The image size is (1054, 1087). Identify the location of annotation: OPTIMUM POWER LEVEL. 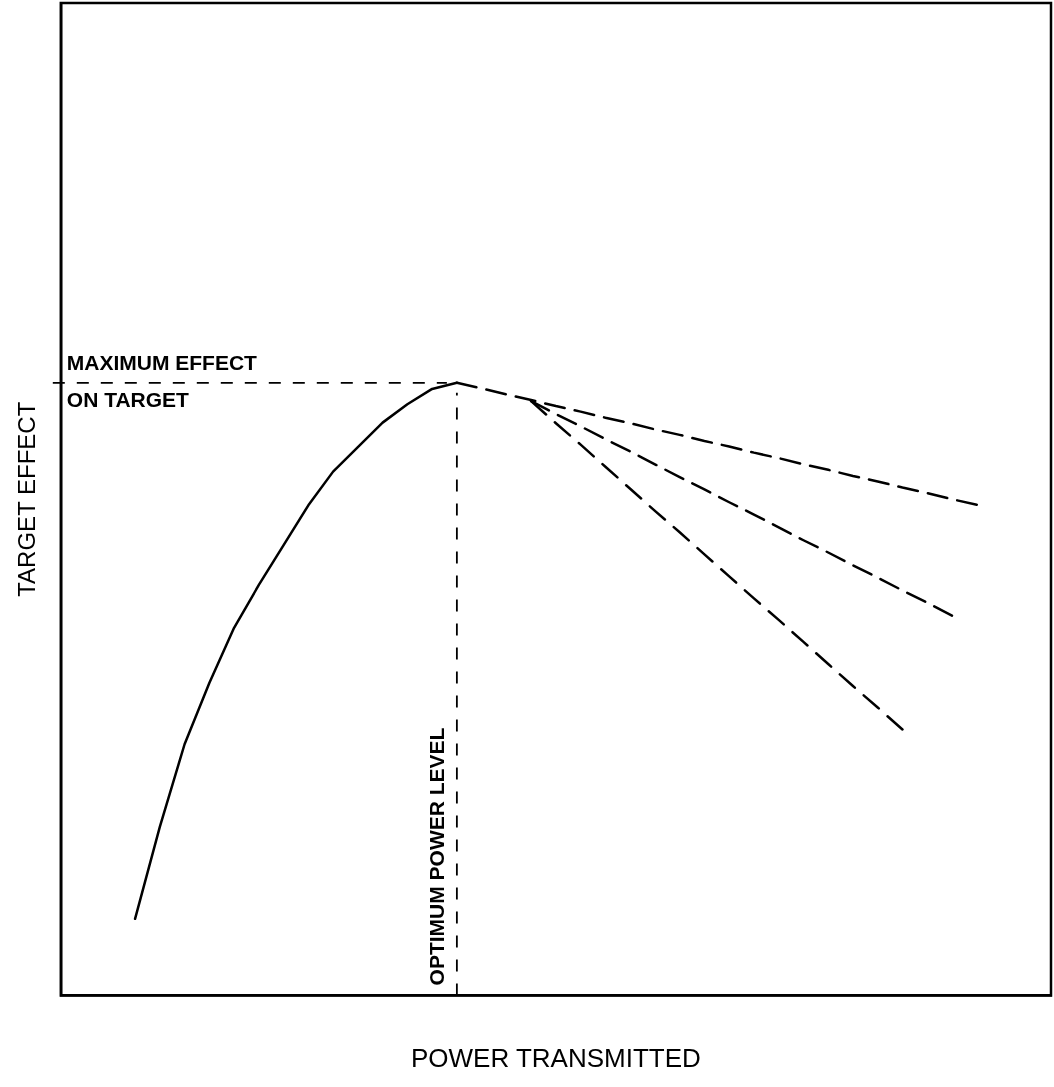
(437, 856).